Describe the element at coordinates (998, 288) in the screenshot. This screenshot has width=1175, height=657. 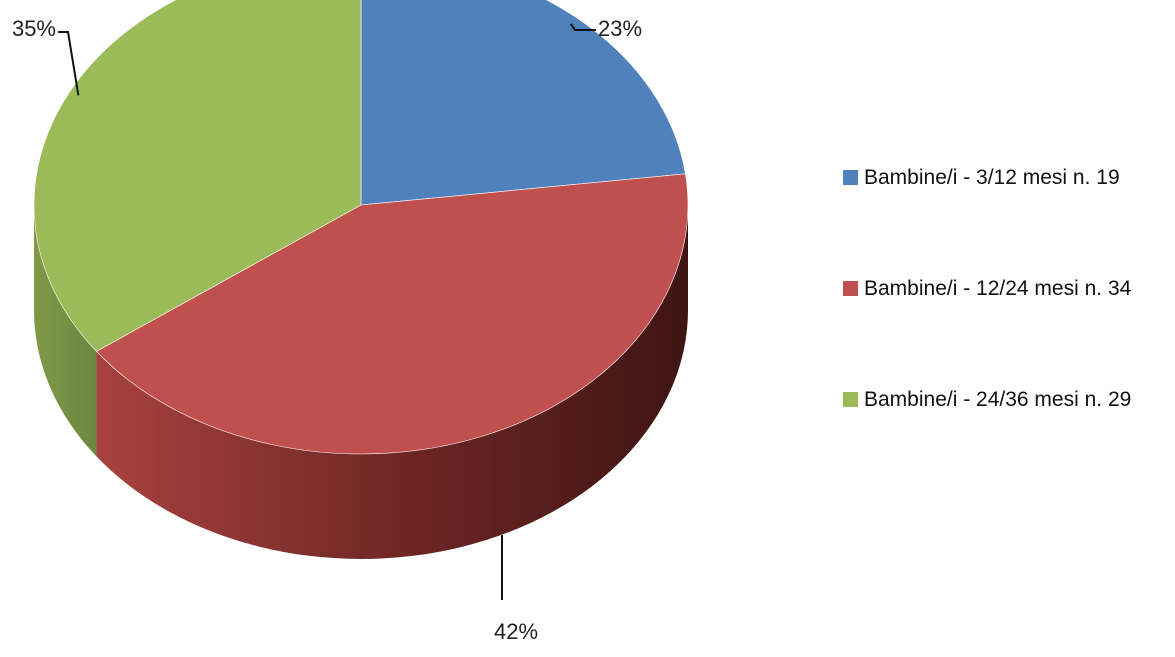
I see `legend-label-1: Bambine/i - 12/24 mesi n. 34` at that location.